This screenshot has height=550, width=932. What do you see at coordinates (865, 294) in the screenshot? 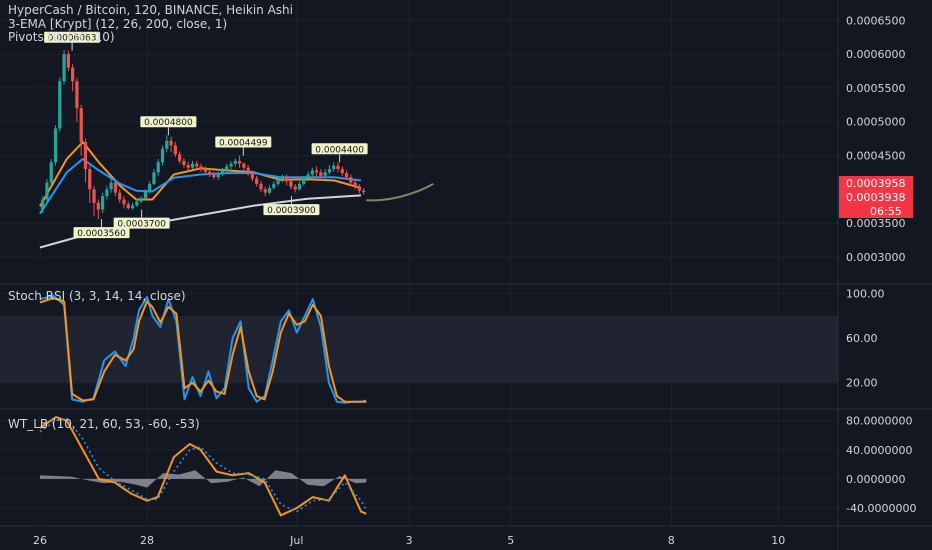
I see `stoch-tick-label: 100.00` at bounding box center [865, 294].